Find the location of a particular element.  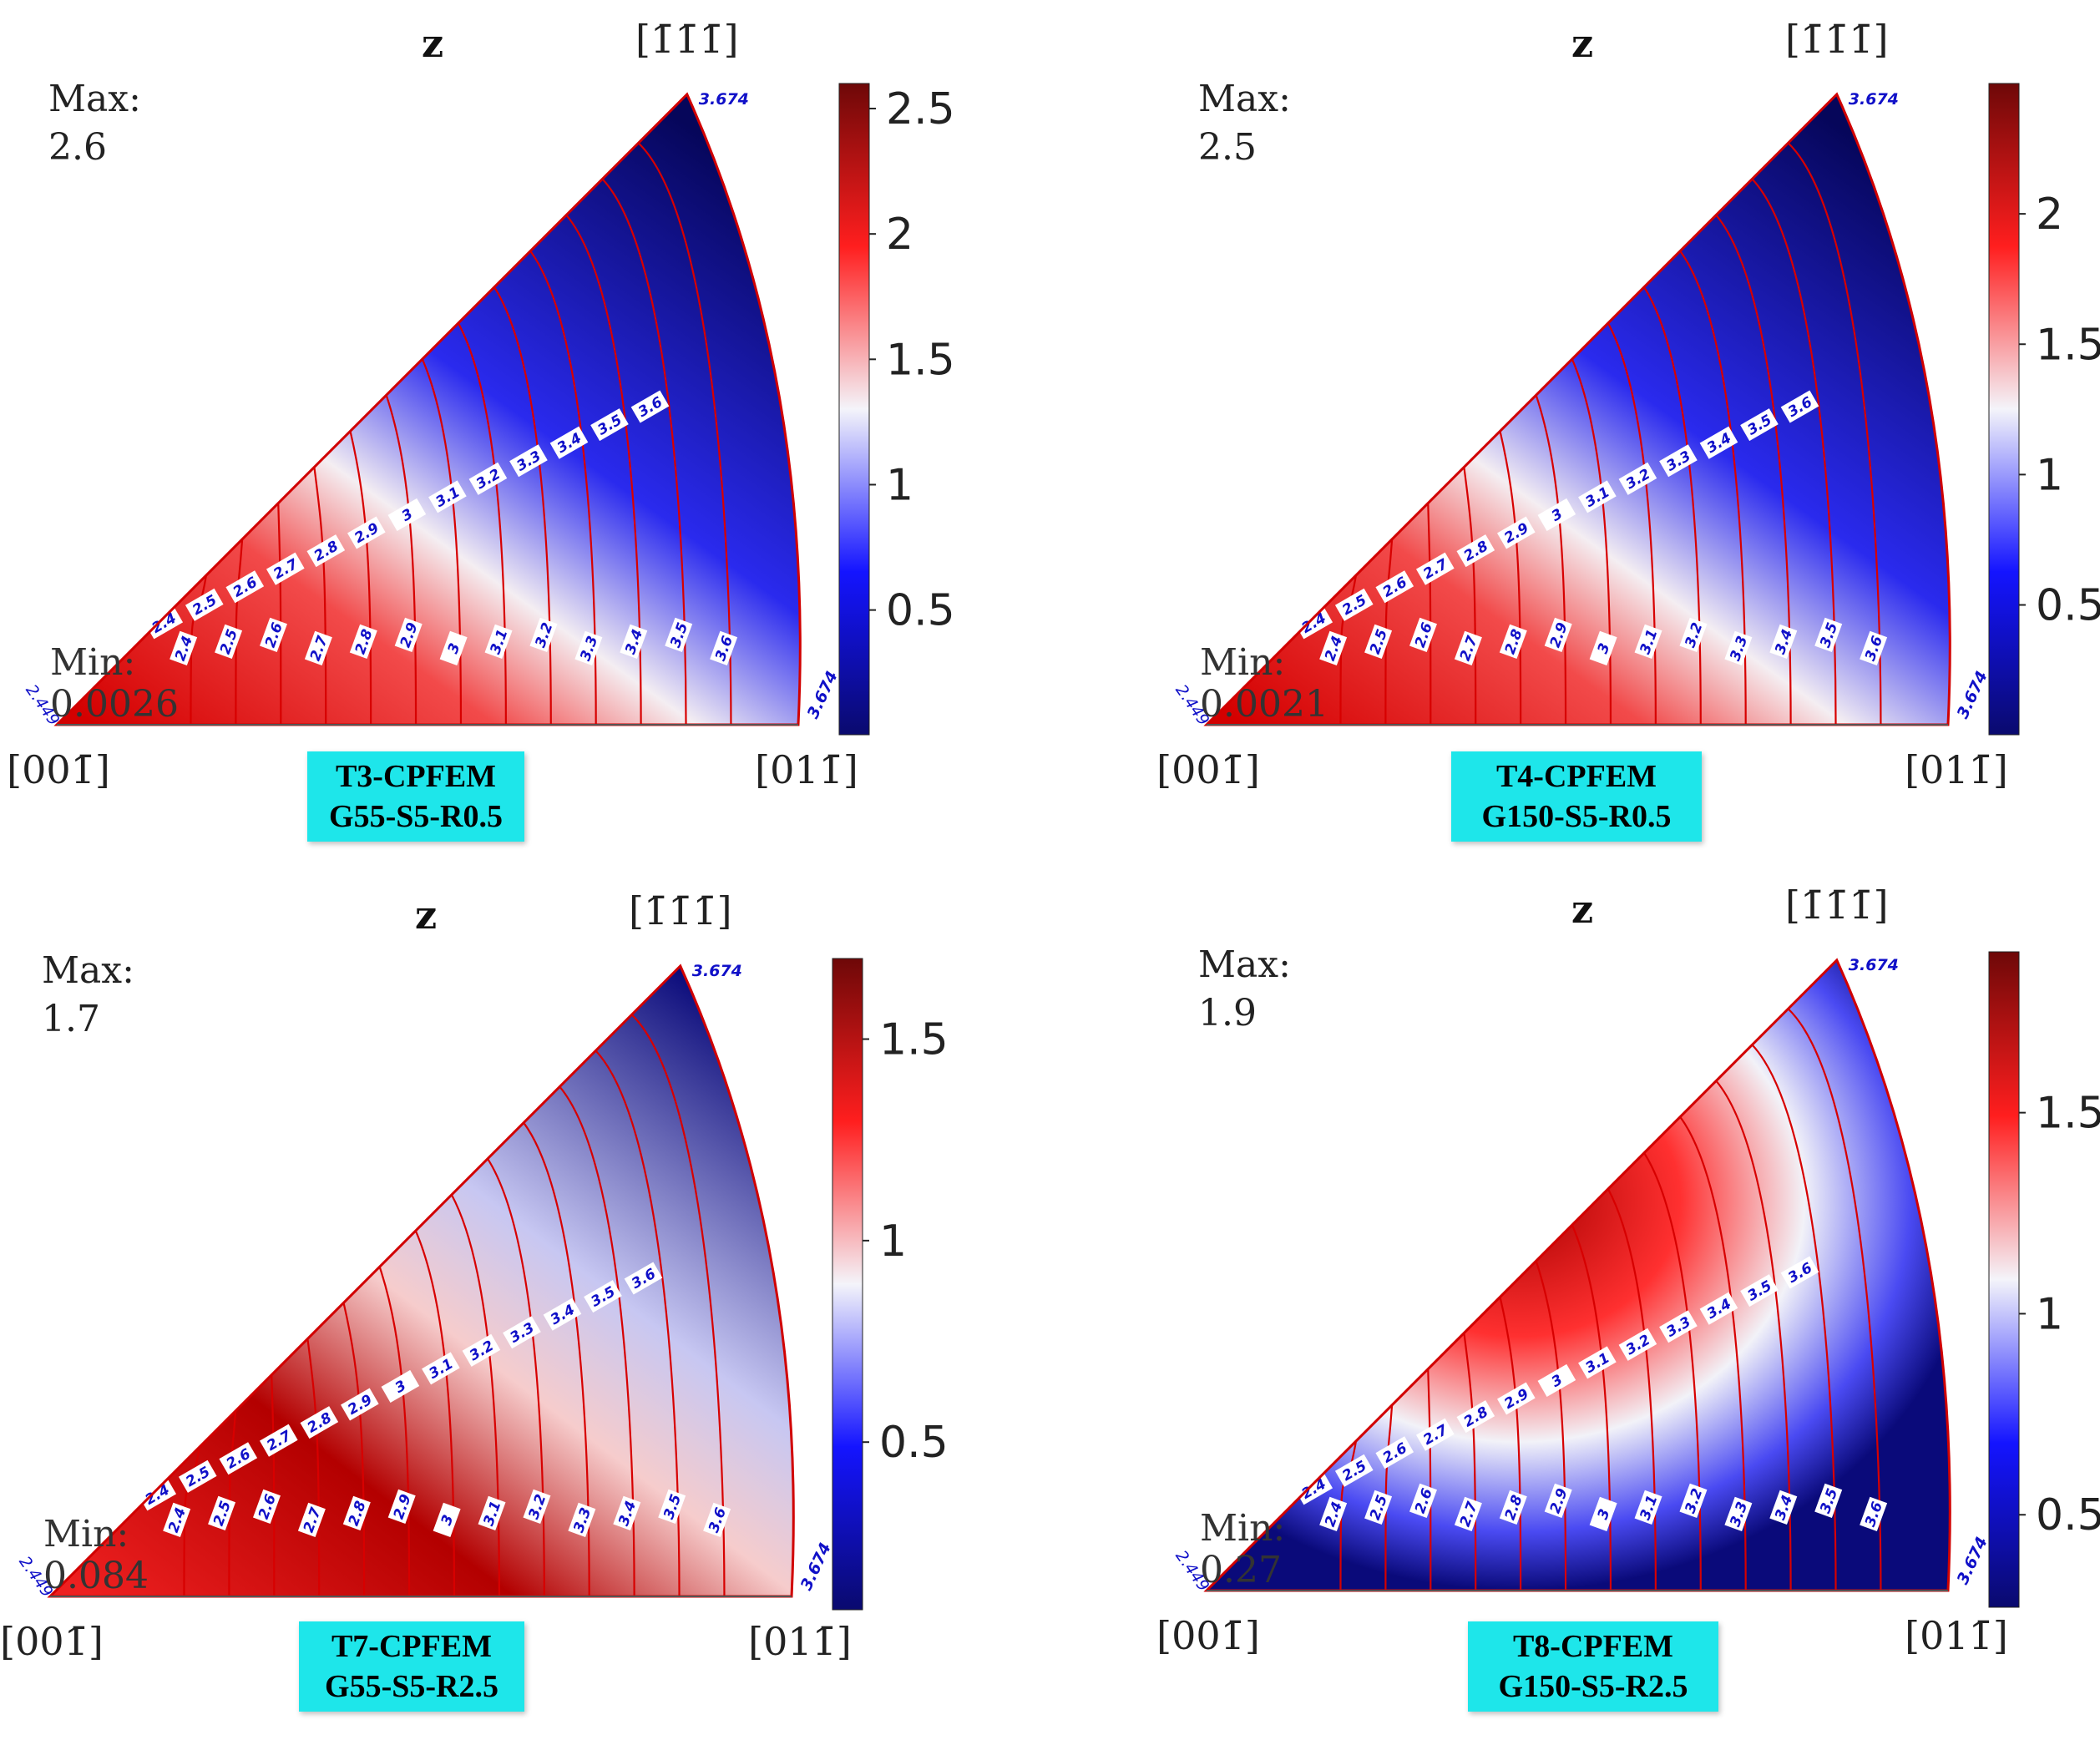

panel-label-t8: T8-CPFEM G150-S5-R2.5 is located at coordinates (1593, 1666).